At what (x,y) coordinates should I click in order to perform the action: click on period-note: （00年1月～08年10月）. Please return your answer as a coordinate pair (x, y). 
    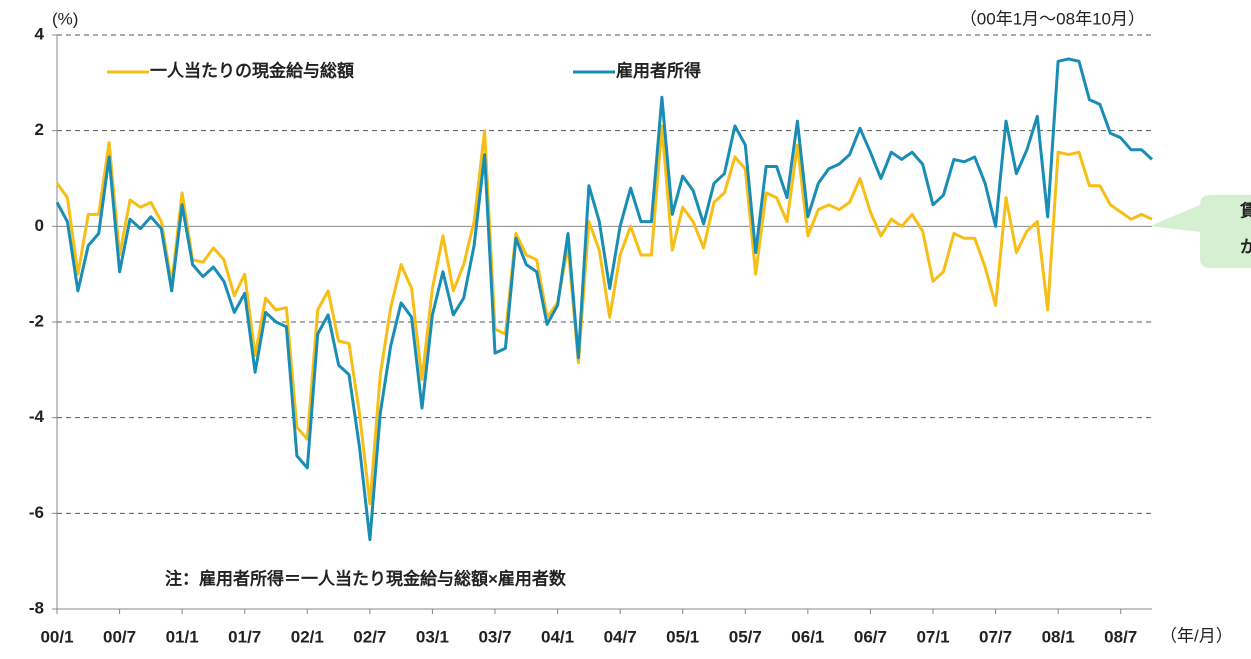
    Looking at the image, I should click on (1052, 18).